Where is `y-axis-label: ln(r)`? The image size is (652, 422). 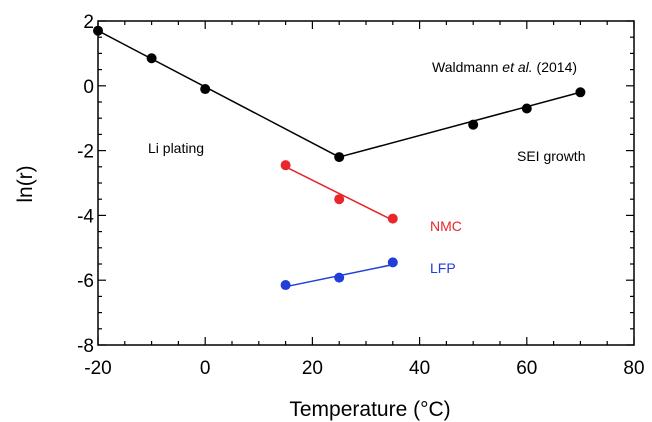 y-axis-label: ln(r) is located at coordinates (25, 183).